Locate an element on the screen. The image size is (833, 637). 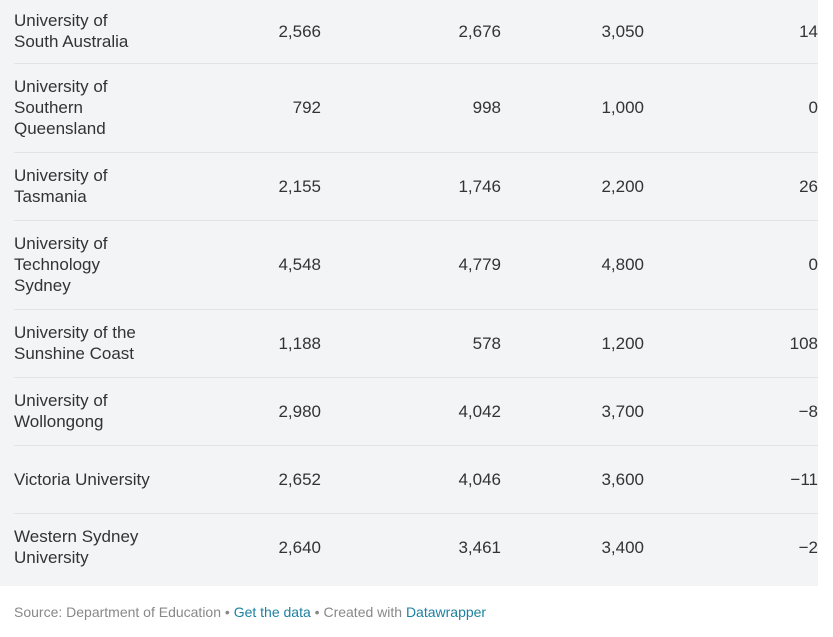
cell-university-name: University of Wollongong is located at coordinates (84, 411).